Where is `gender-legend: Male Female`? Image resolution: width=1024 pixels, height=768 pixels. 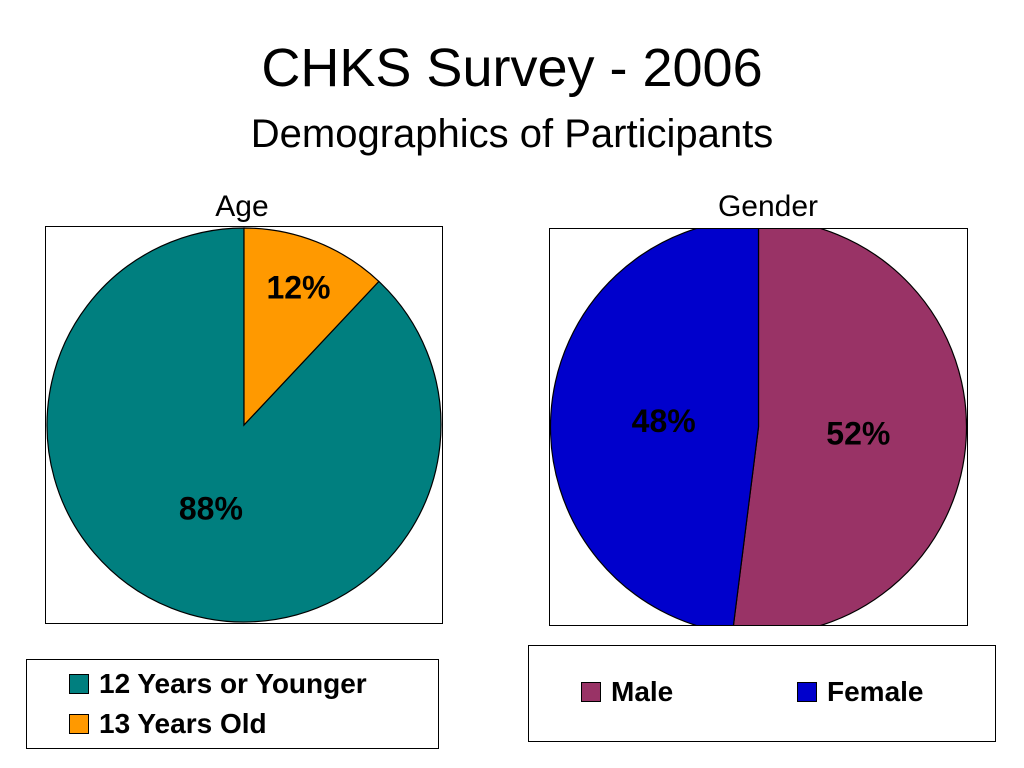
gender-legend: Male Female is located at coordinates (762, 693).